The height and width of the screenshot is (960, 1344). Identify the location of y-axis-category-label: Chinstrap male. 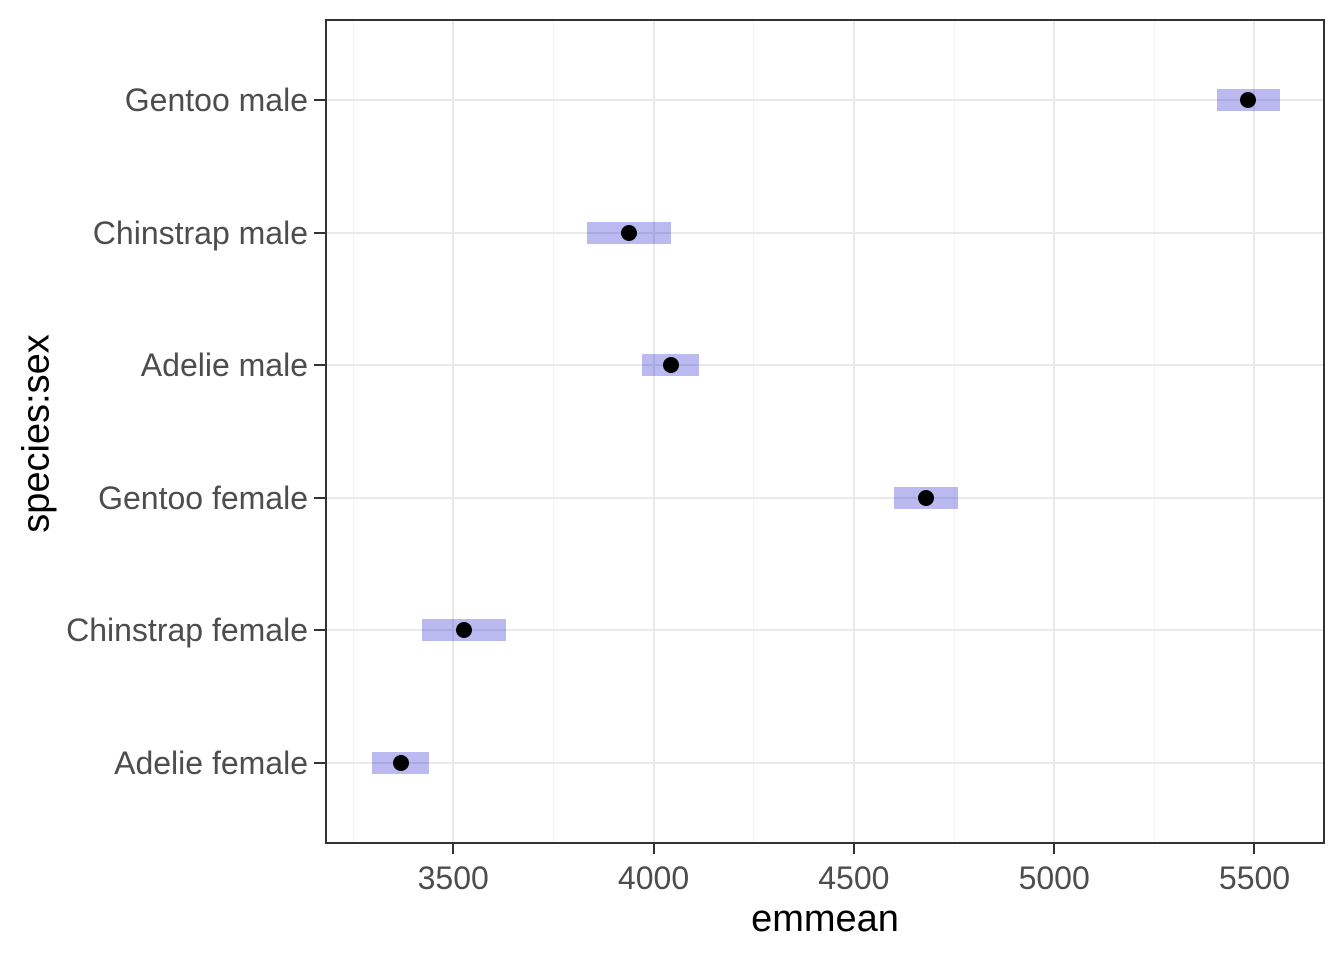
(200, 232).